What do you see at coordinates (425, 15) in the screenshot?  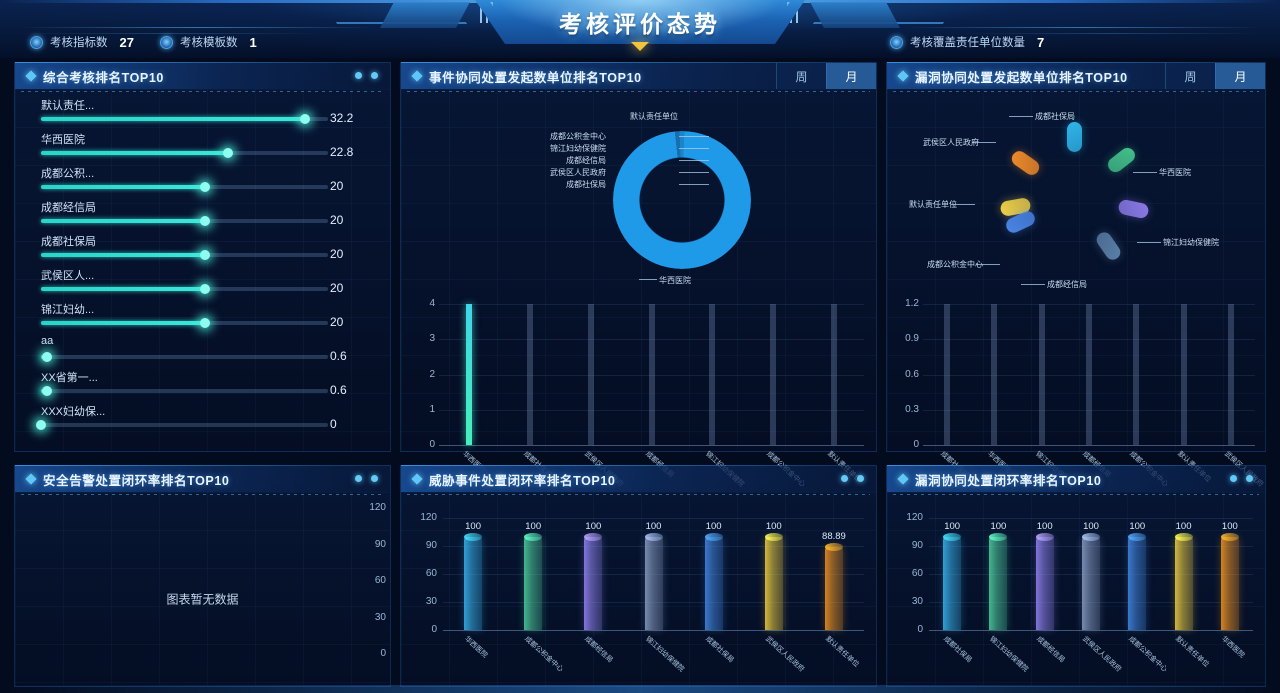 I see `title-wing-left` at bounding box center [425, 15].